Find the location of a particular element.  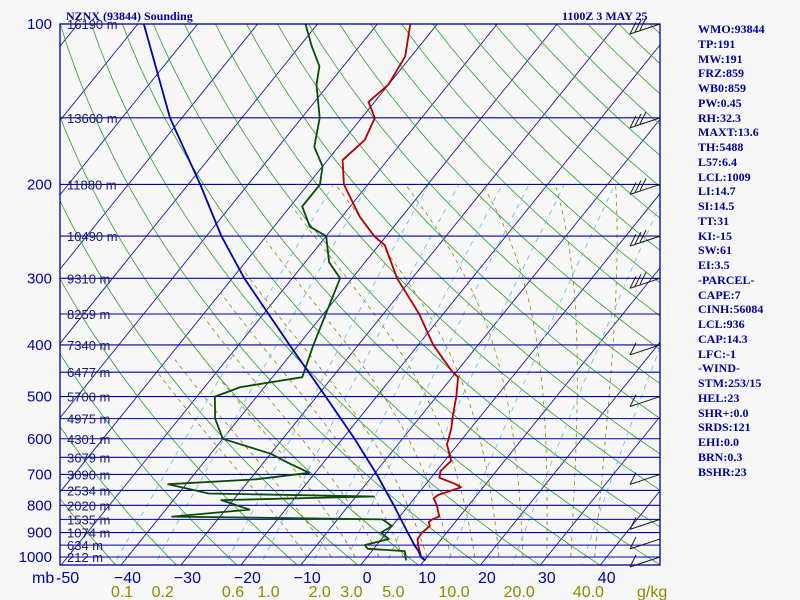

index-item: LI:14.7 is located at coordinates (717, 191).